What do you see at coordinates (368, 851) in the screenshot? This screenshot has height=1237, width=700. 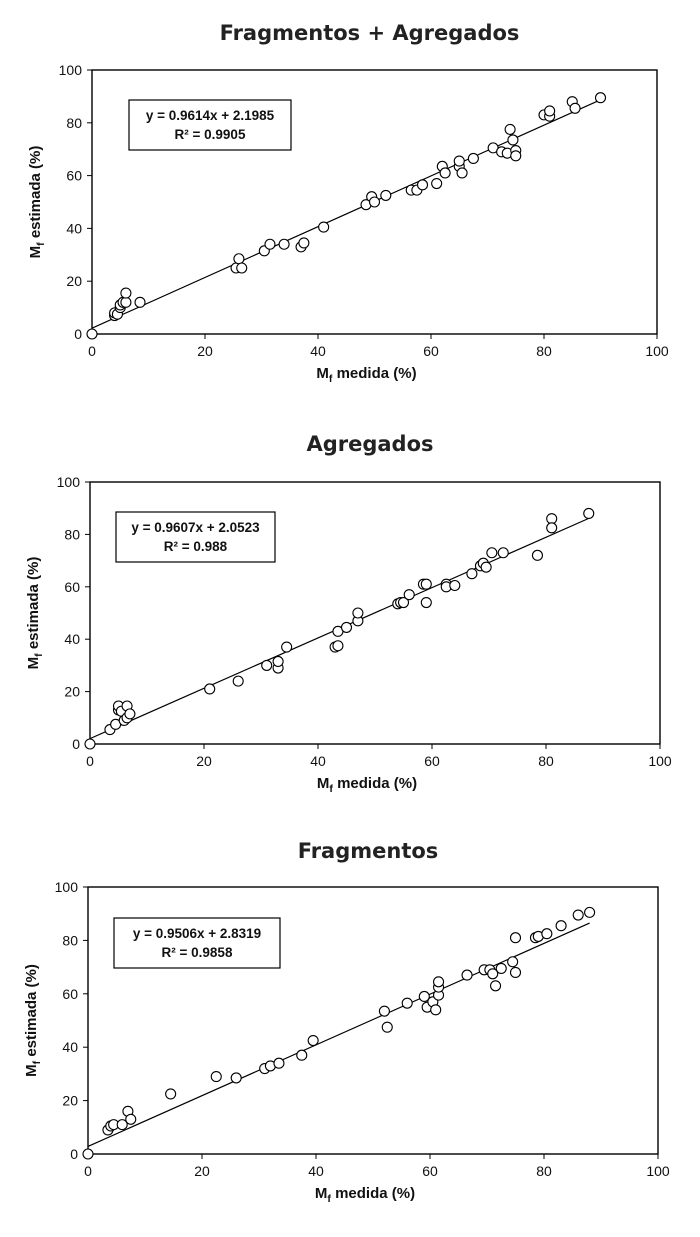 I see `chart-title: Fragmentos` at bounding box center [368, 851].